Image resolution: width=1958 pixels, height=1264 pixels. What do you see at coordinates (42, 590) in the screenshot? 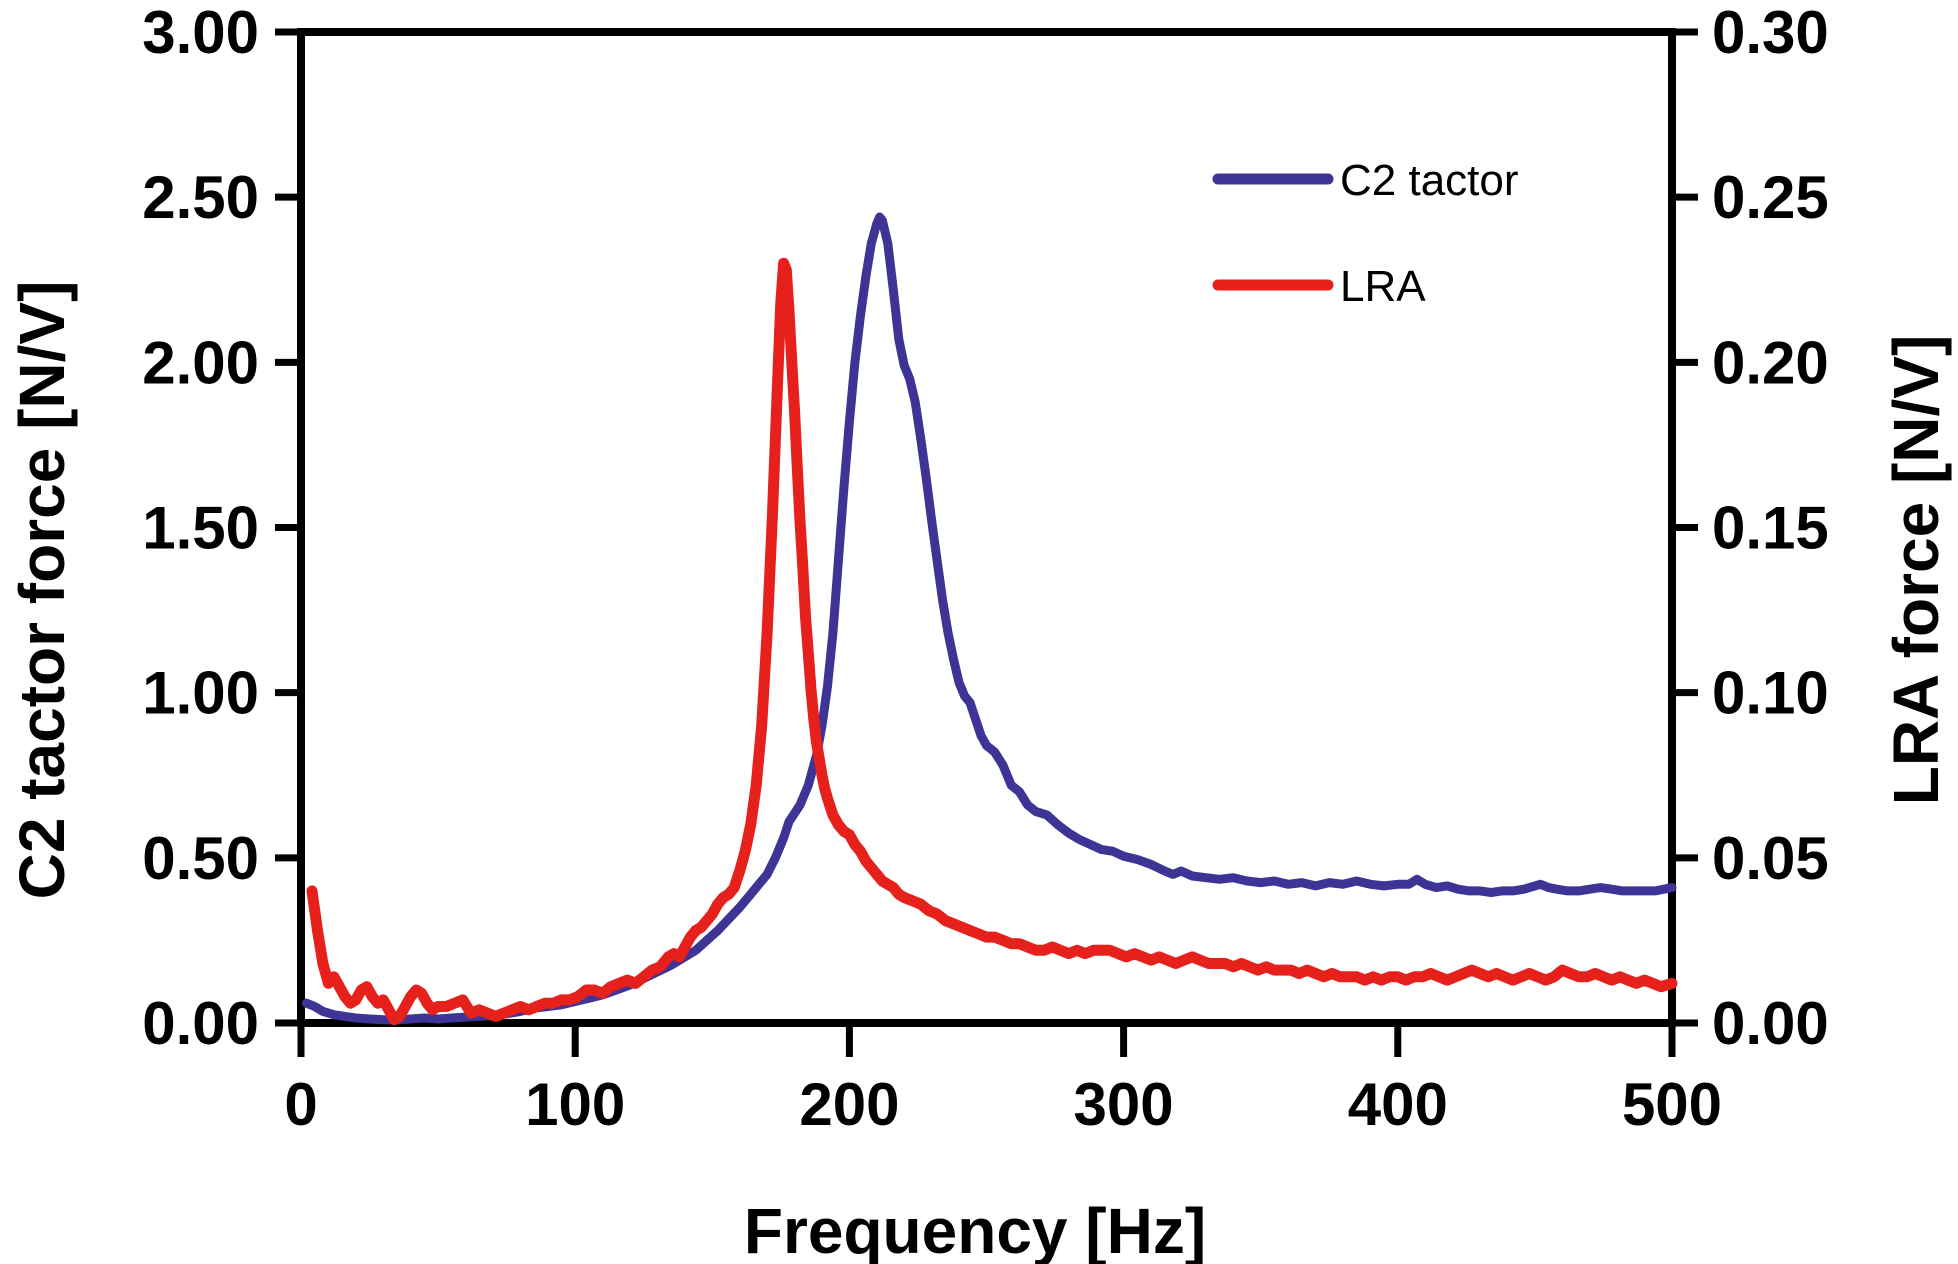
I see `left-axis-title: C2 tactor force [N/V]` at bounding box center [42, 590].